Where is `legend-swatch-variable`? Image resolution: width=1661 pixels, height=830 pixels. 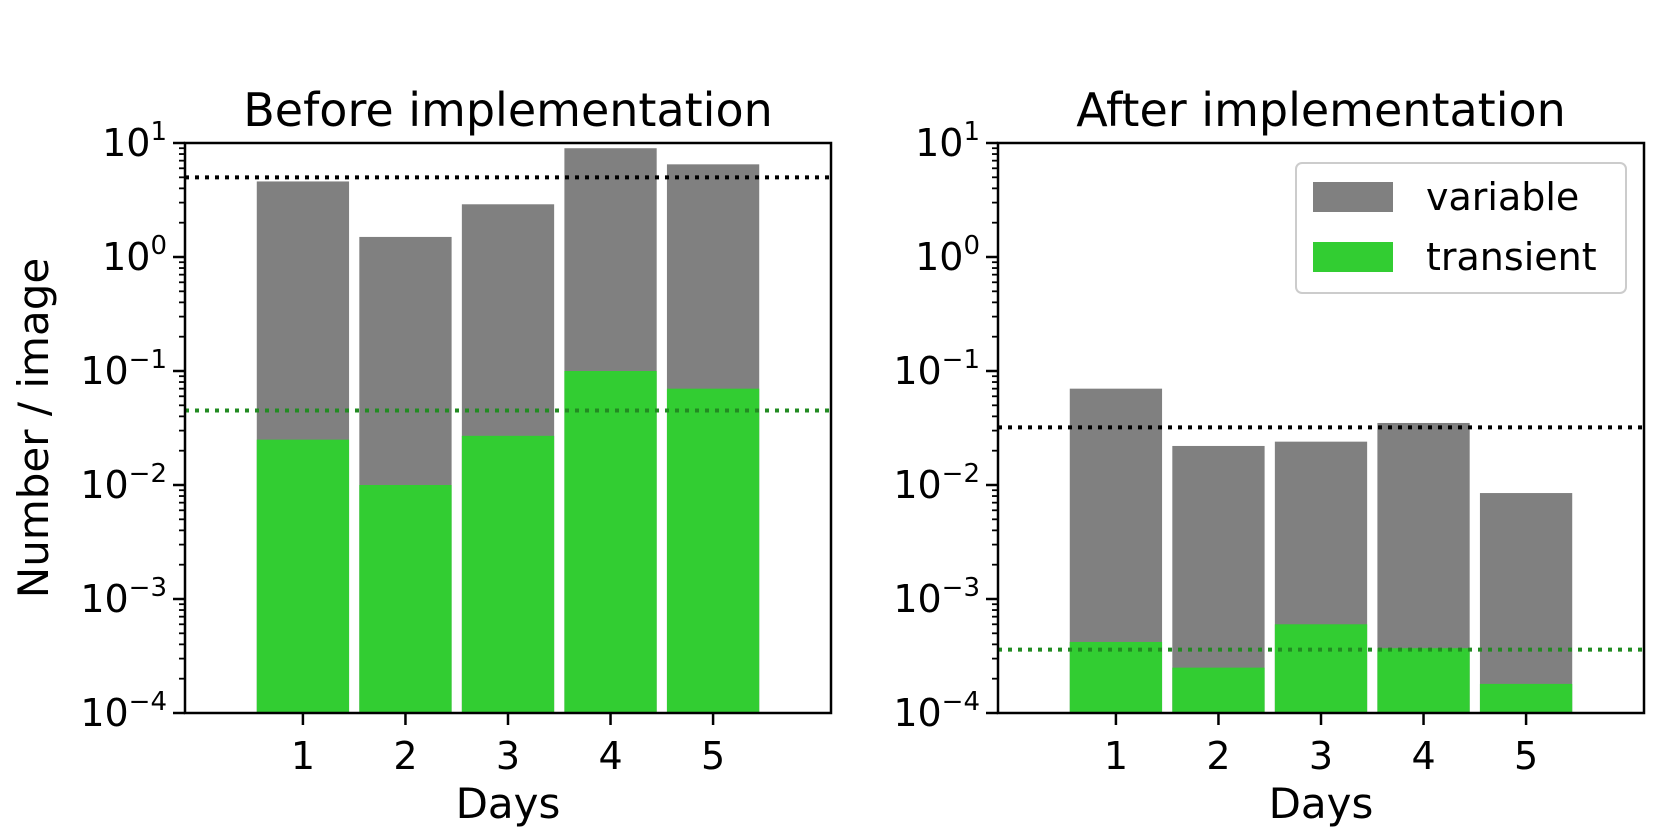
legend-swatch-variable is located at coordinates (1353, 197).